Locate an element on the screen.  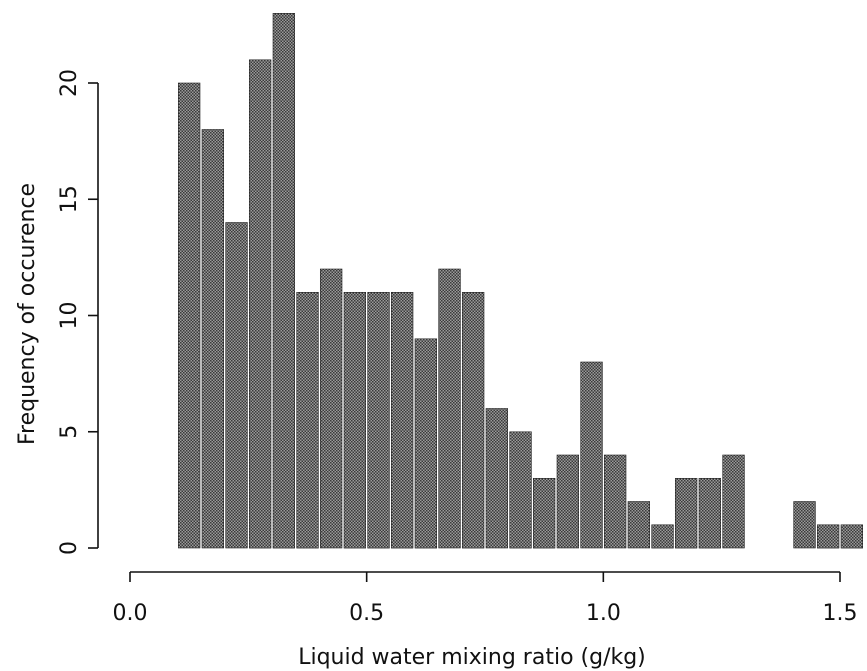
y-ticks: 0 5 10 15 20 is located at coordinates (77, 312).